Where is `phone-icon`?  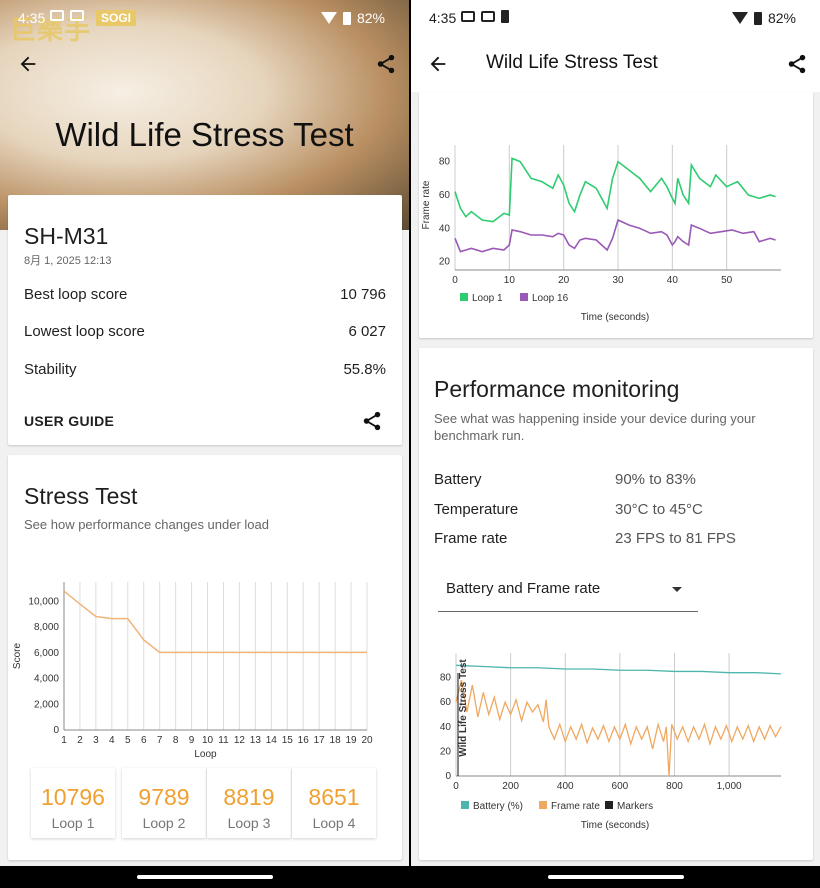 phone-icon is located at coordinates (505, 16).